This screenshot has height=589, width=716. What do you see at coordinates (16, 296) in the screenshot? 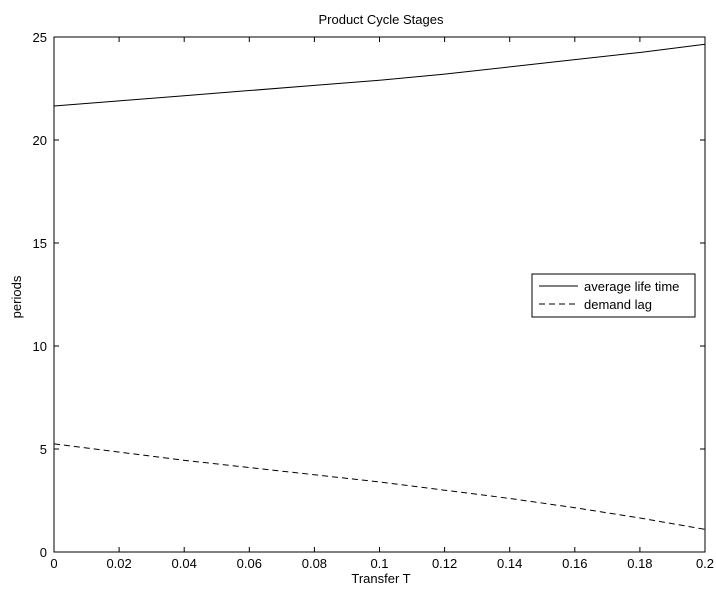
I see `y-axis-label: periods` at bounding box center [16, 296].